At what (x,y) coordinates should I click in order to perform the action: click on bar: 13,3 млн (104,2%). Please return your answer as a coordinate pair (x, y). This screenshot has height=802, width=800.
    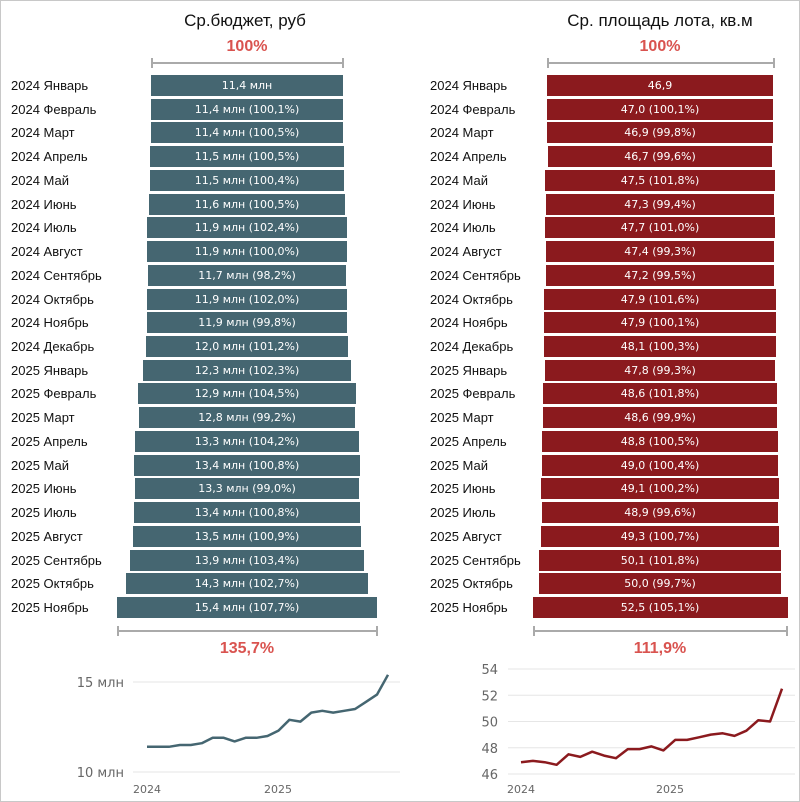
    Looking at the image, I should click on (247, 441).